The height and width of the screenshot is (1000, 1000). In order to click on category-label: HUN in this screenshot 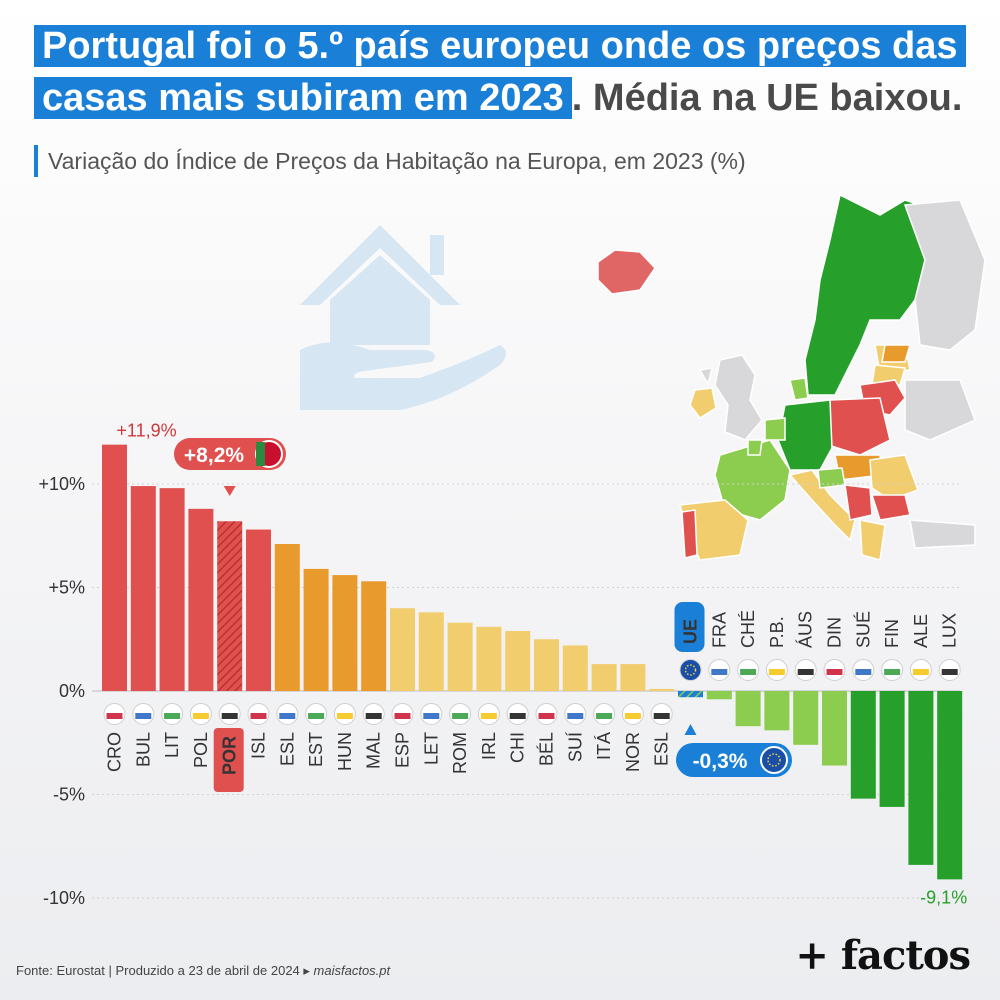, I will do `click(345, 751)`.